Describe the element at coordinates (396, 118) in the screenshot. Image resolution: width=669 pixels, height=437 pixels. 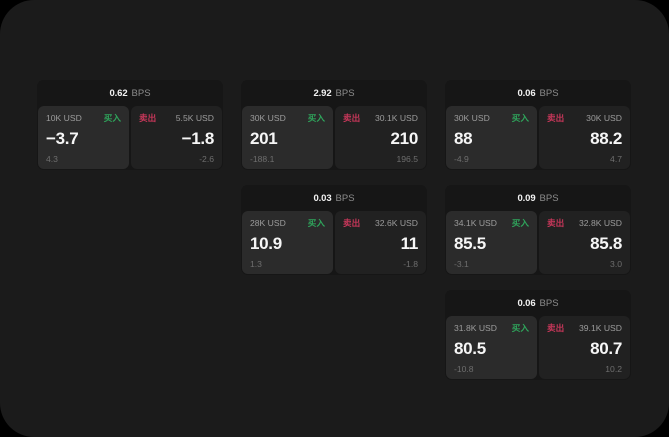
I see `sell-size-label: 30.1K USD` at that location.